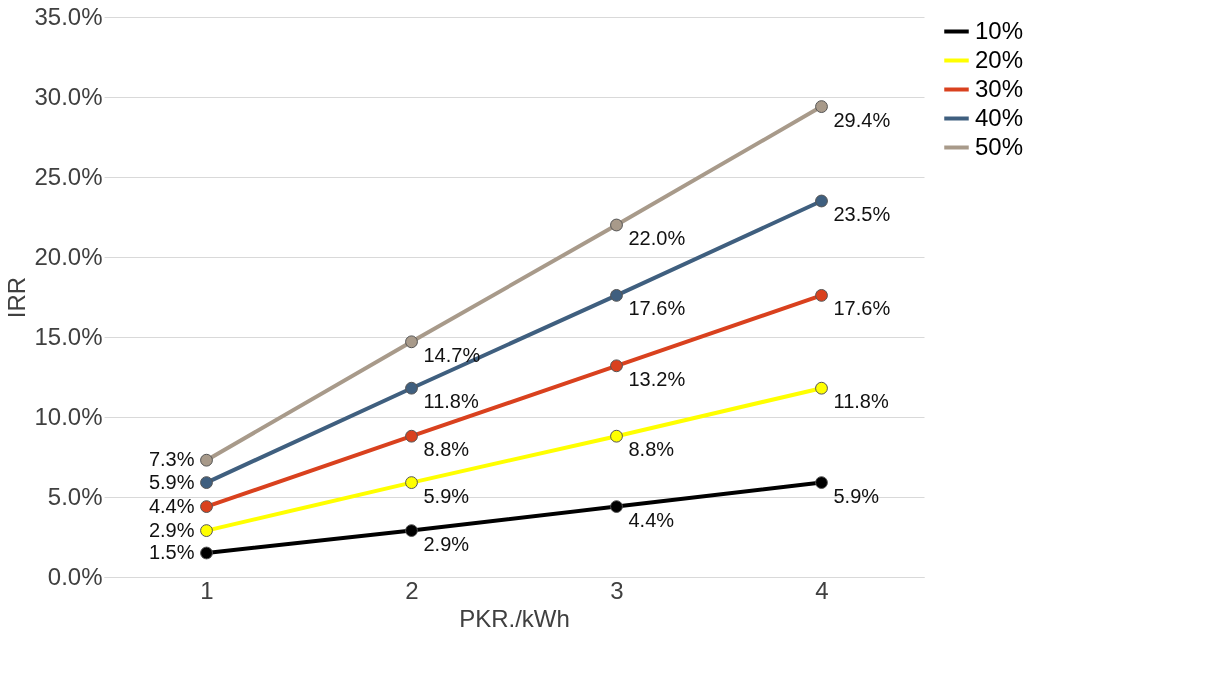 The height and width of the screenshot is (682, 1211). I want to click on legend-label: 20%, so click(999, 59).